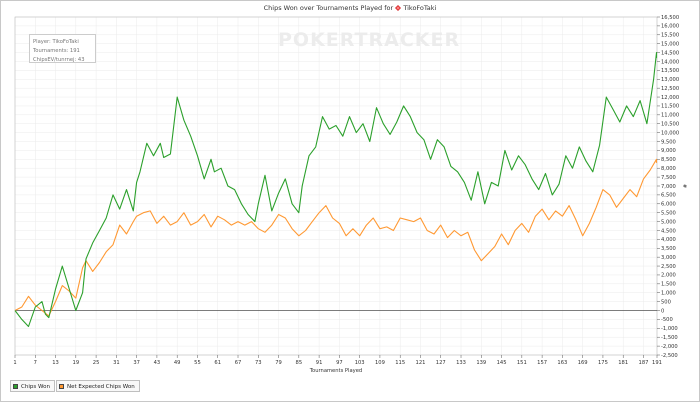 The image size is (700, 402). I want to click on info-player: Player: TikoFoTaki, so click(56, 42).